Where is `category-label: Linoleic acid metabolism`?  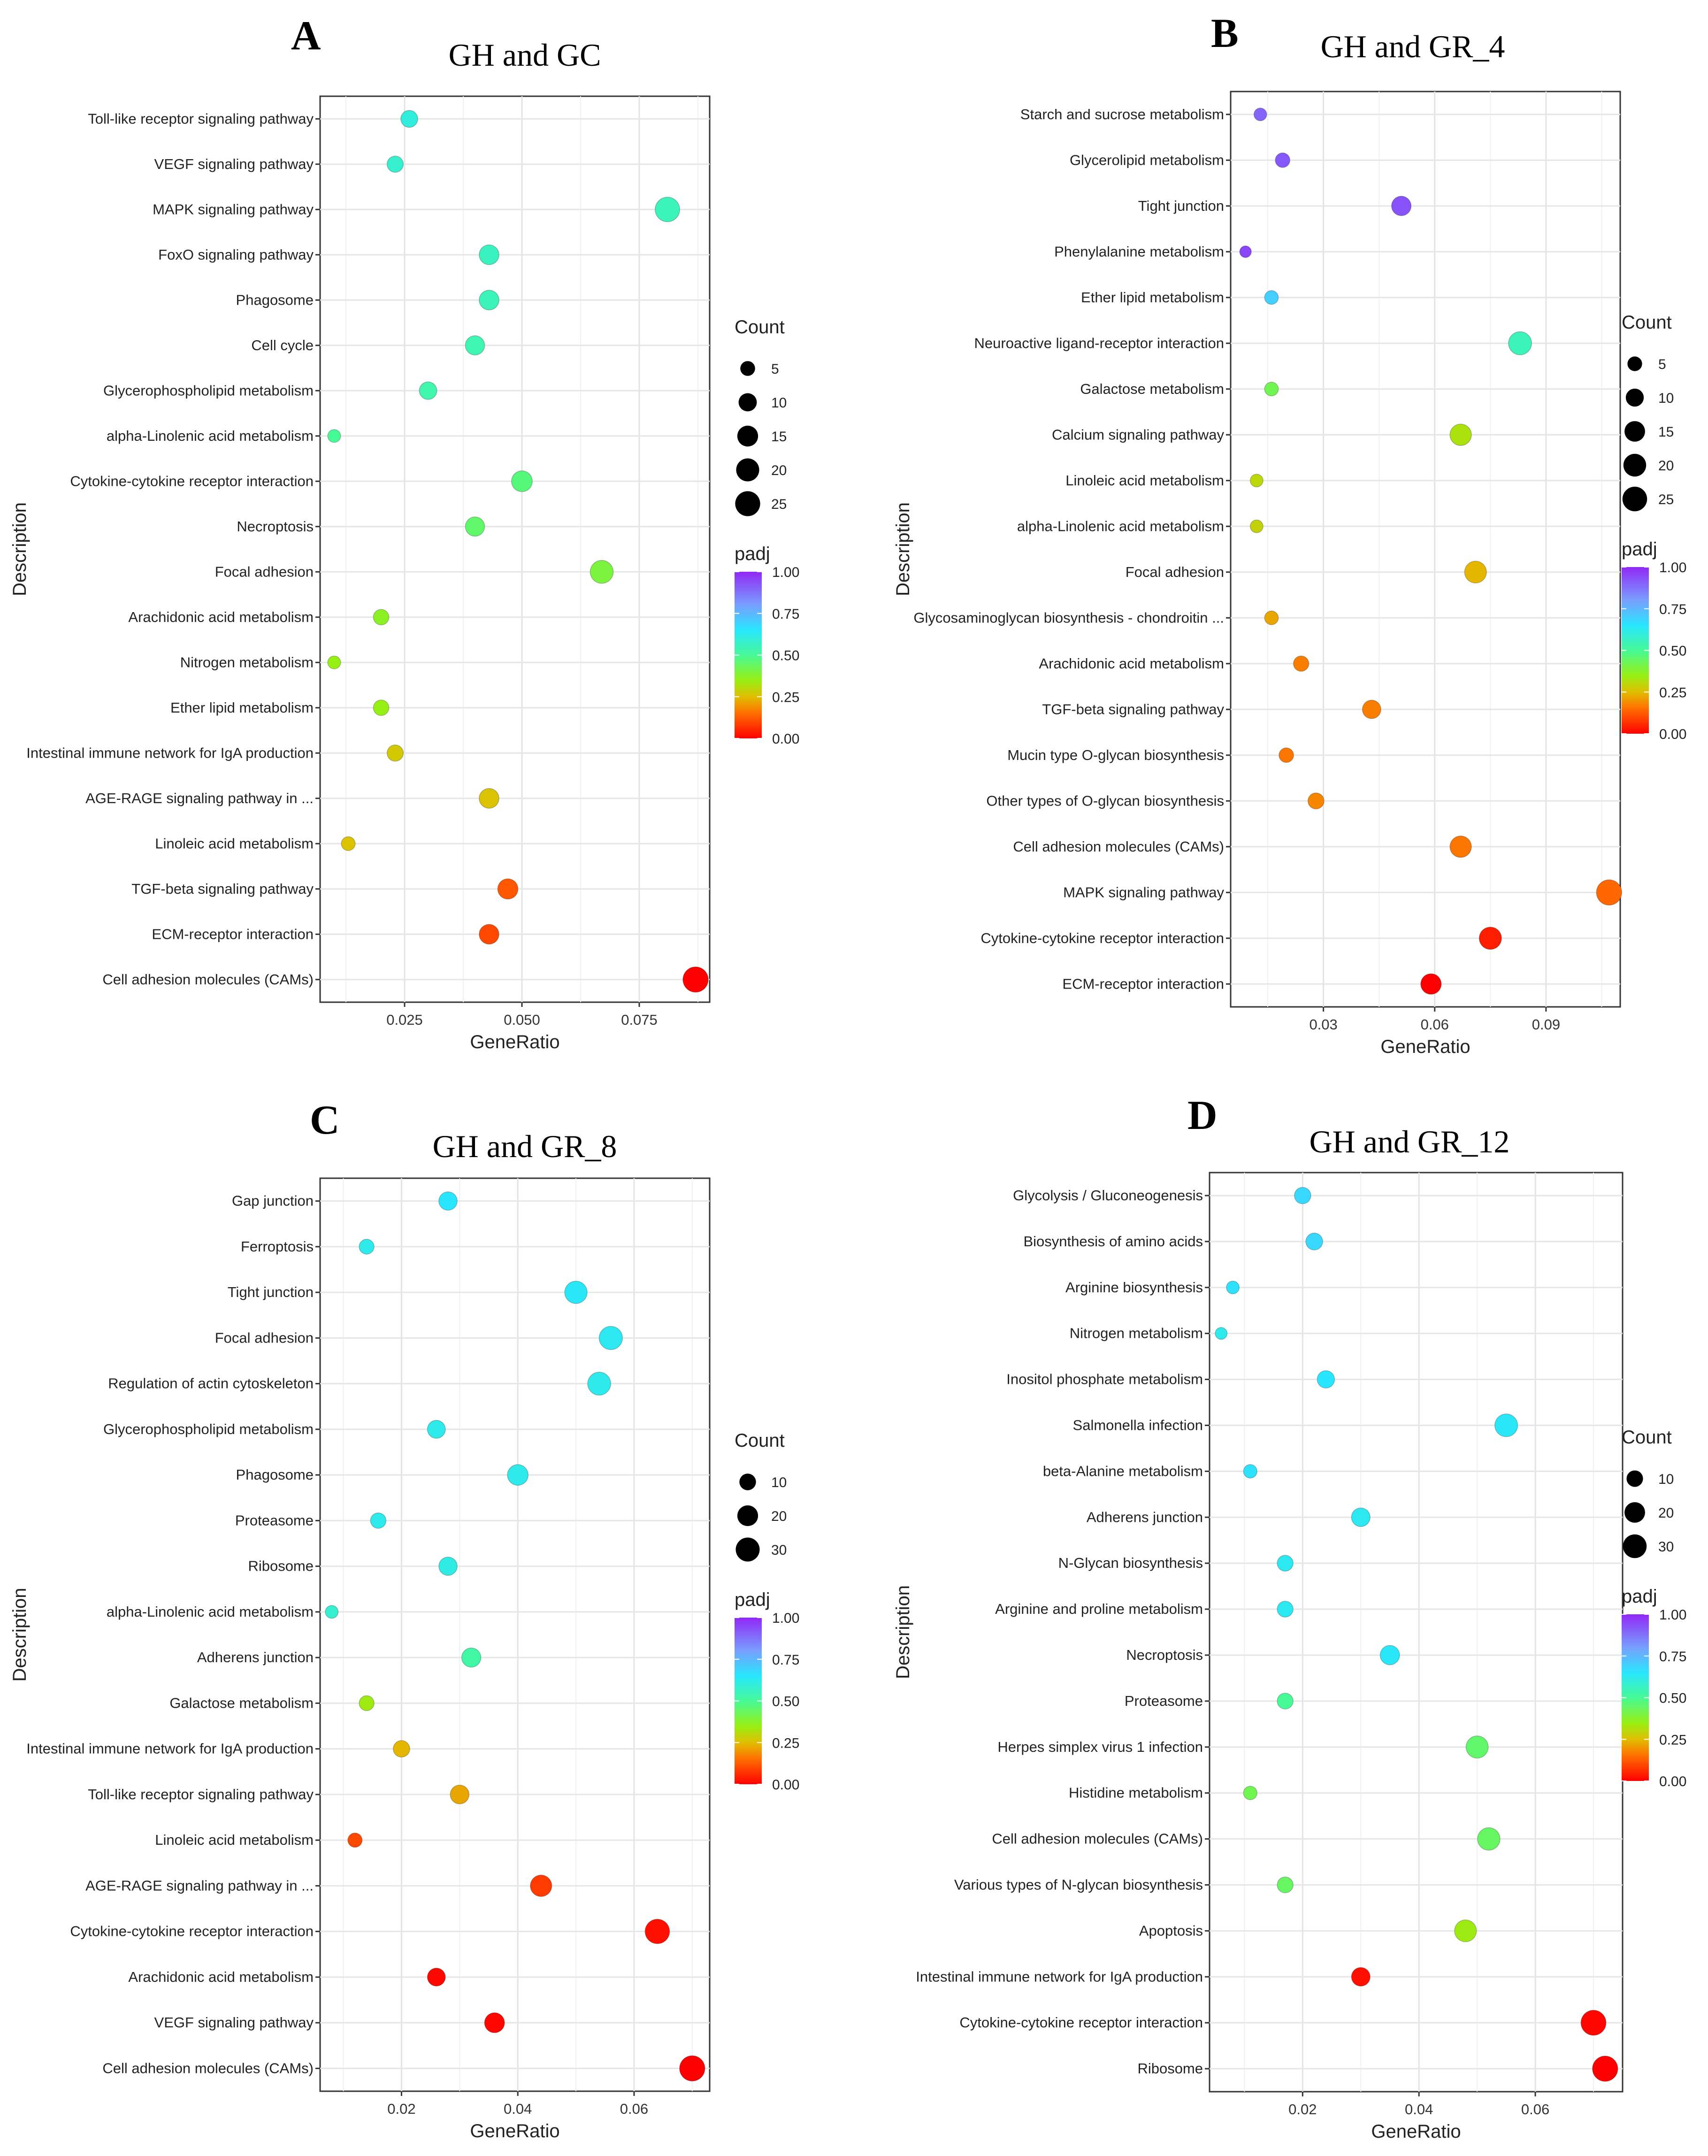
category-label: Linoleic acid metabolism is located at coordinates (1144, 481).